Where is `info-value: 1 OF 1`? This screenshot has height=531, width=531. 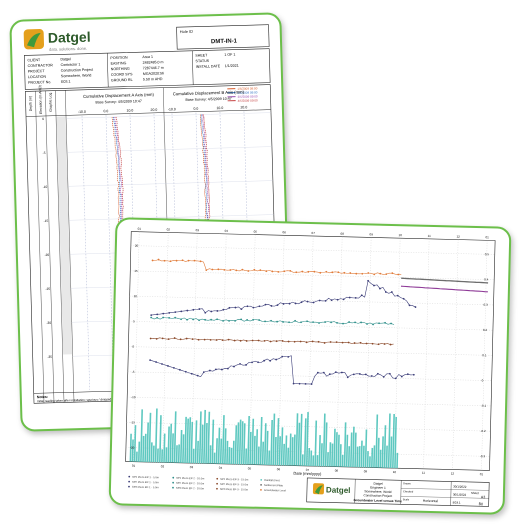
info-value: 1 OF 1 is located at coordinates (229, 55).